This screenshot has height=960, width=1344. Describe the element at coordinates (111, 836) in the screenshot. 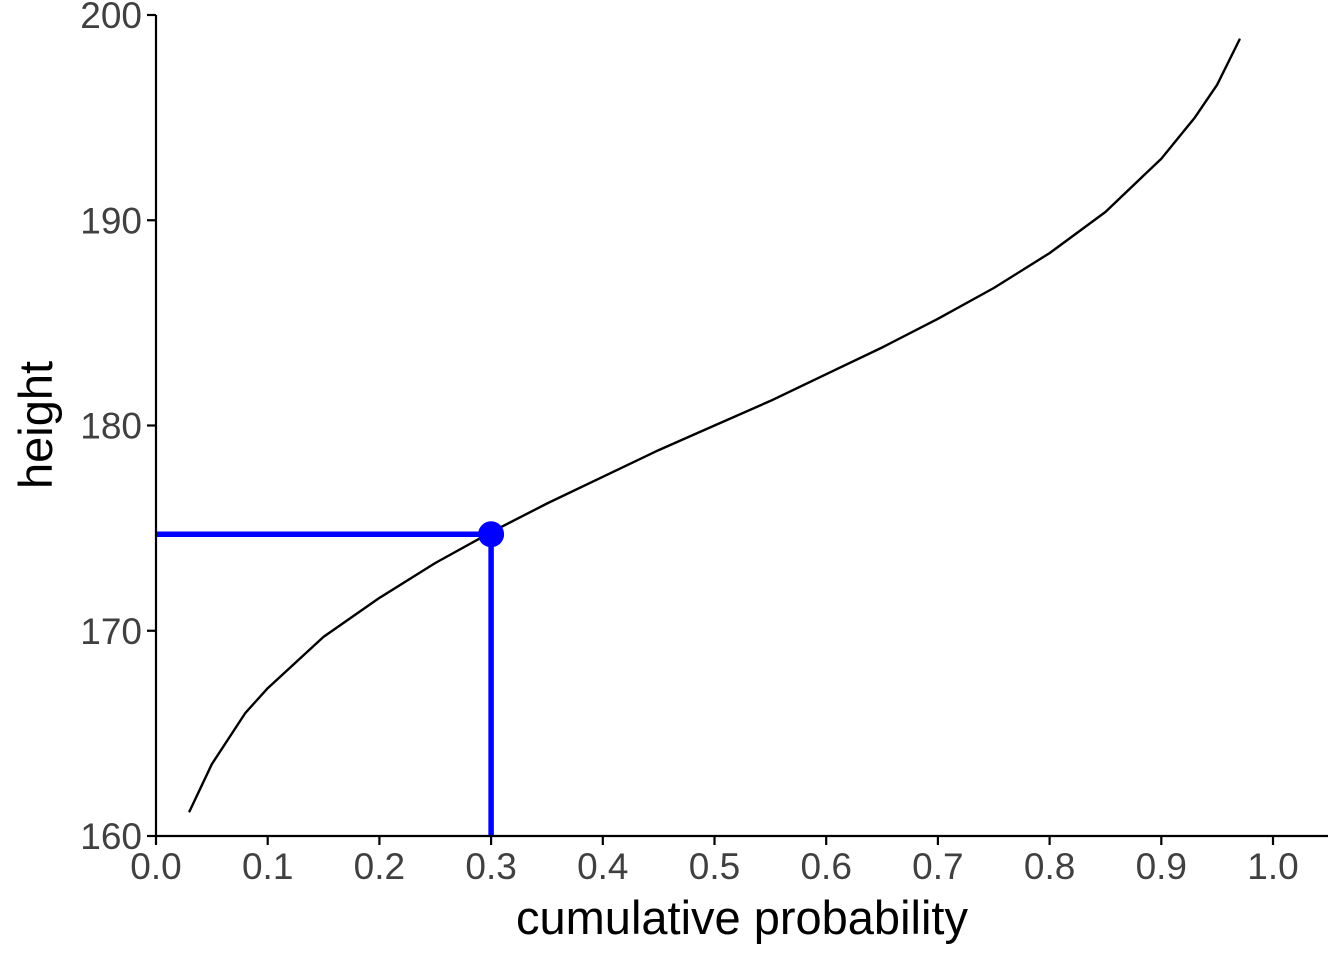

I see `y-tick-label: 160` at that location.